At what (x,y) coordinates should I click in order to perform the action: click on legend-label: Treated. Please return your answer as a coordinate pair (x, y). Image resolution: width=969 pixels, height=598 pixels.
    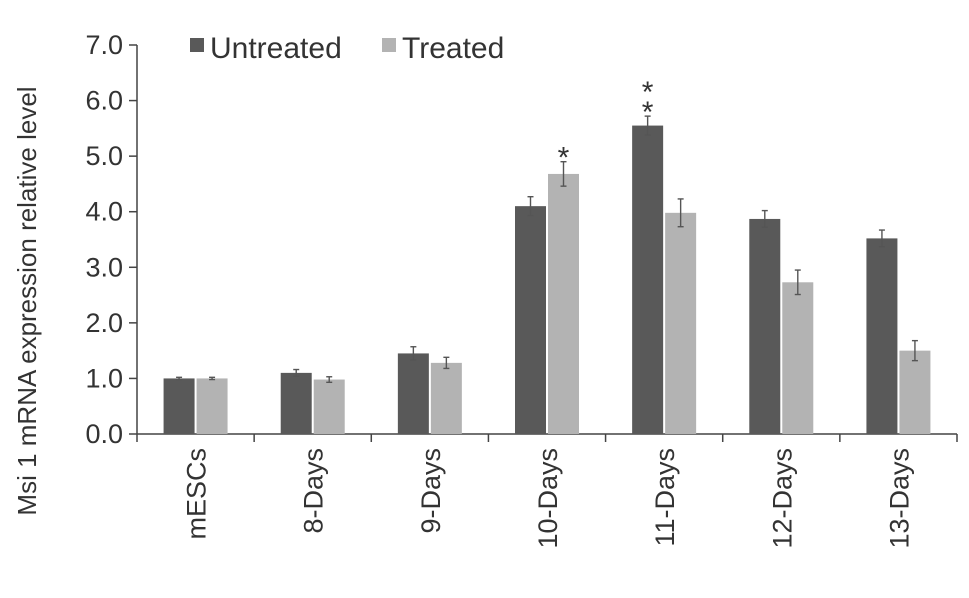
    Looking at the image, I should click on (453, 48).